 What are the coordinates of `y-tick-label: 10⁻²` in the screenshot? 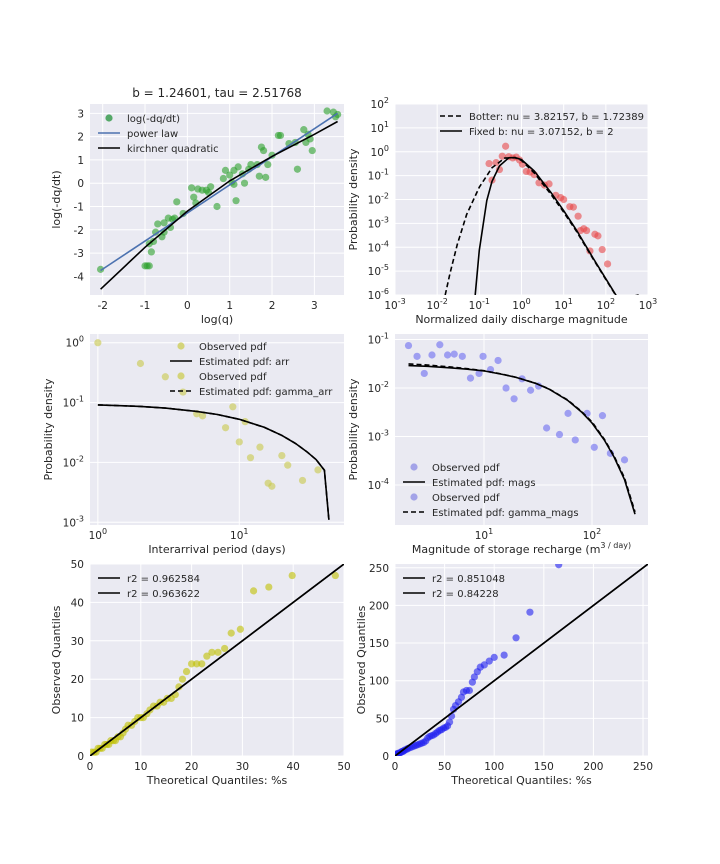 It's located at (73, 461).